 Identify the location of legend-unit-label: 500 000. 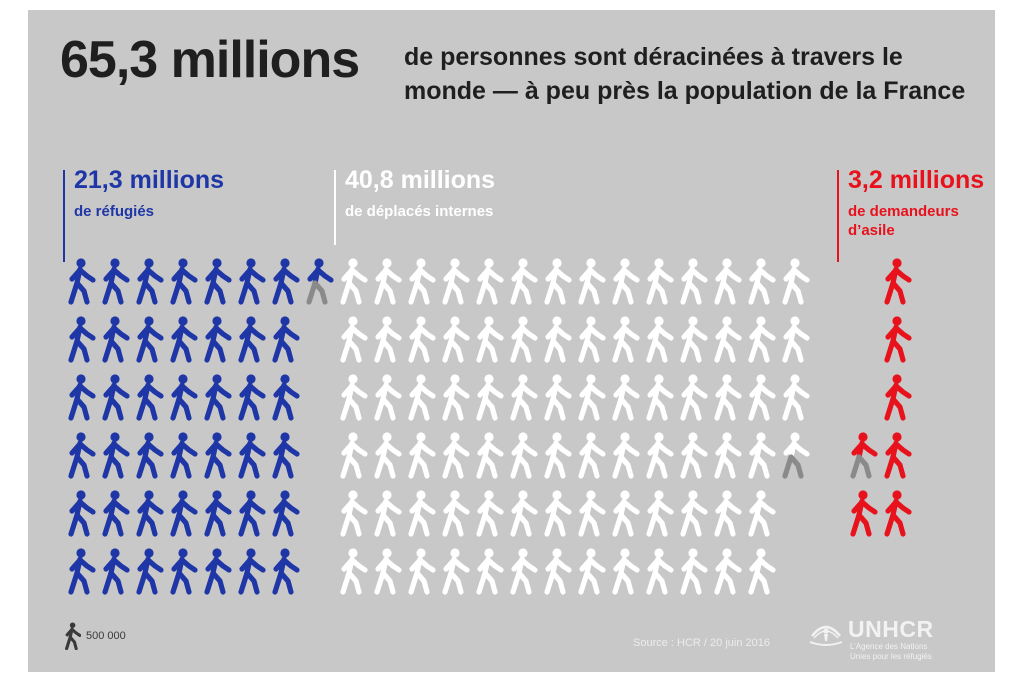
(106, 636).